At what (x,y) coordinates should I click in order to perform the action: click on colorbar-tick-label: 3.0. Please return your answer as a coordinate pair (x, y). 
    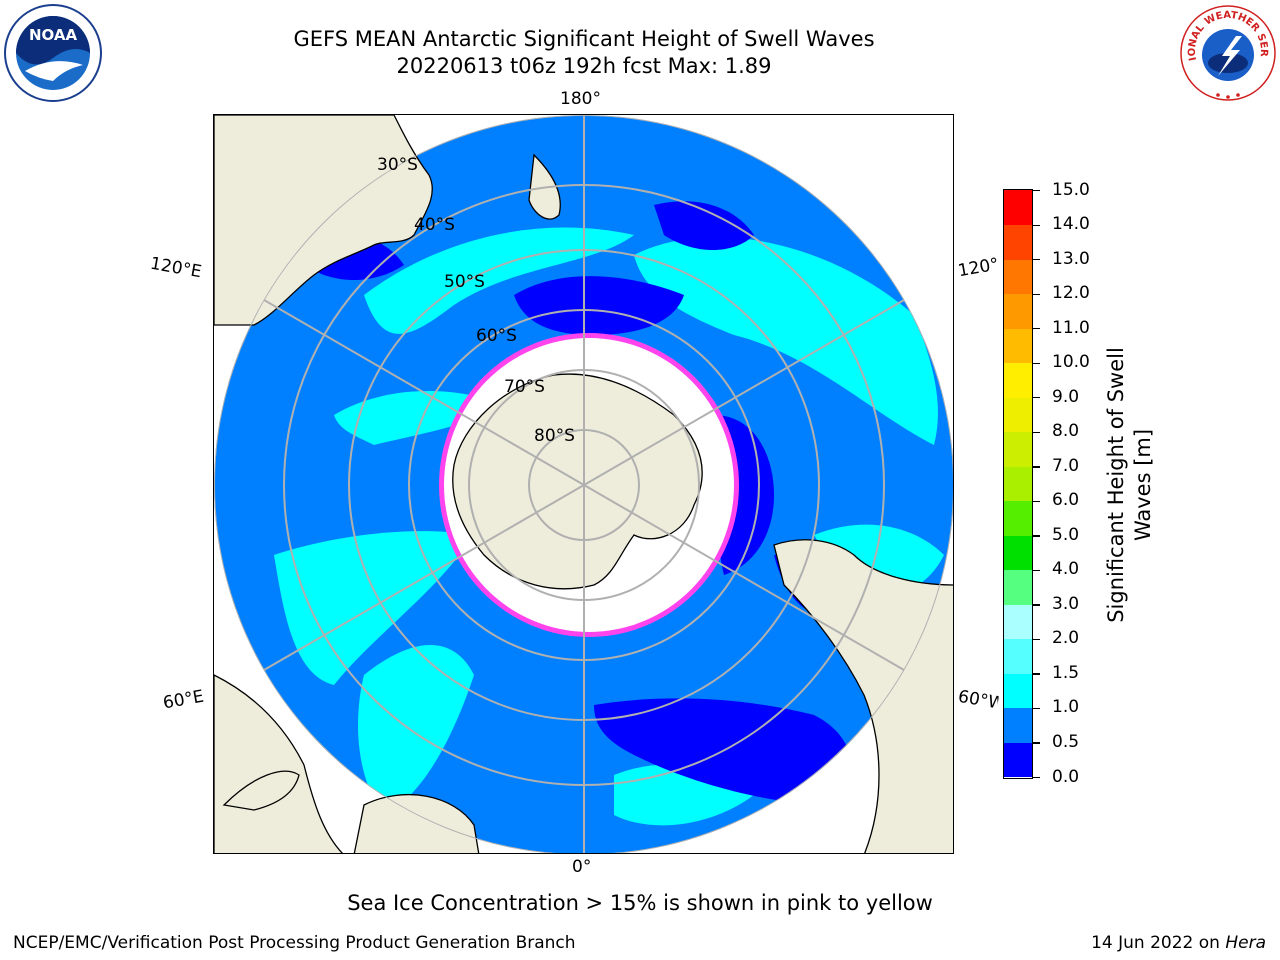
    Looking at the image, I should click on (1066, 603).